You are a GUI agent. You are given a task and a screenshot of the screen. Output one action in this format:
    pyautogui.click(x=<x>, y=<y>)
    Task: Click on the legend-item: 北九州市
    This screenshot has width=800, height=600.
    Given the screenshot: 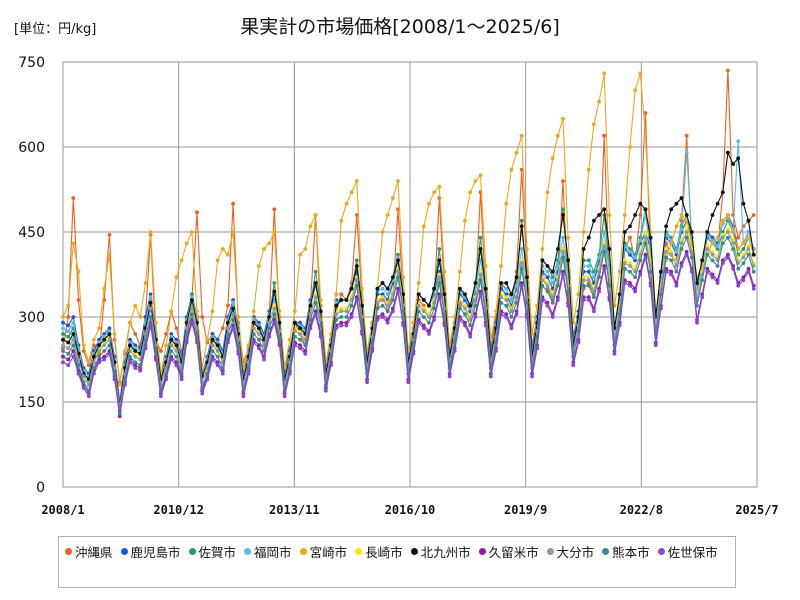 What is the action you would take?
    pyautogui.click(x=440, y=551)
    